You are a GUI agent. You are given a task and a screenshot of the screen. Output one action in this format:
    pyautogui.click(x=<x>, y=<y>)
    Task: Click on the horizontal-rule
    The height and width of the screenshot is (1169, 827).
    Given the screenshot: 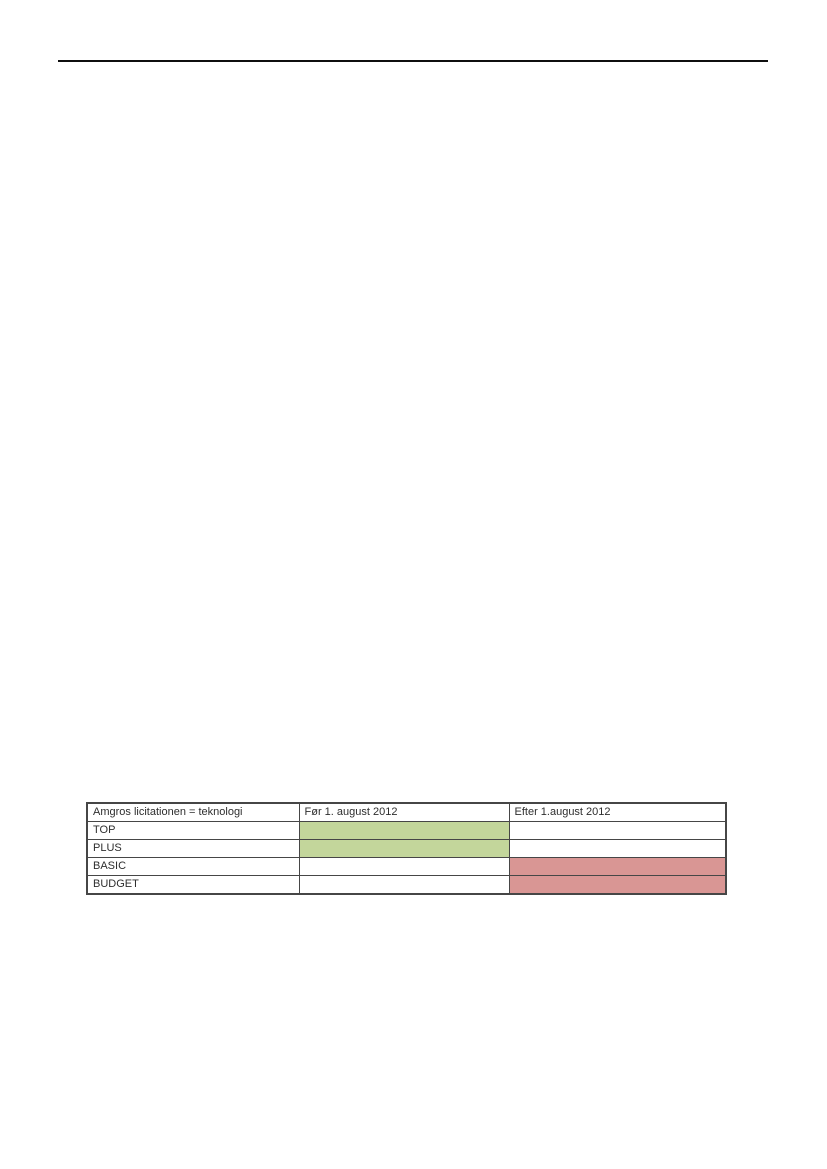 What is the action you would take?
    pyautogui.click(x=413, y=61)
    